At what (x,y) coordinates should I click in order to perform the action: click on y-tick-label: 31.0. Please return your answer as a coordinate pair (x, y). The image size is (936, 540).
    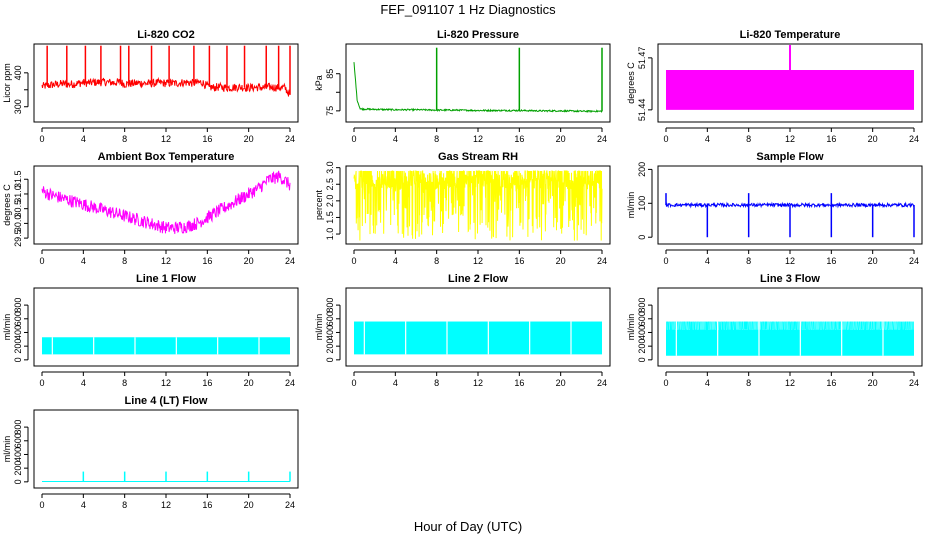
    Looking at the image, I should click on (18, 194).